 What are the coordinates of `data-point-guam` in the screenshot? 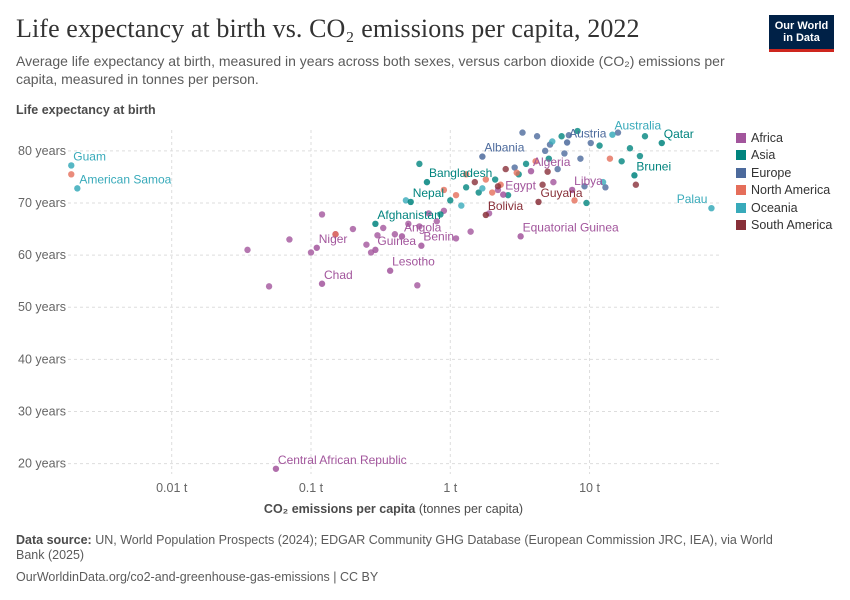 It's located at (71, 165).